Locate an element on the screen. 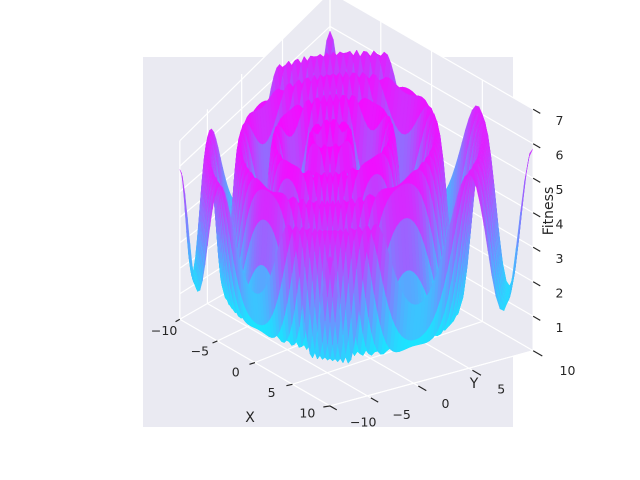 The image size is (640, 480). z-tick-label: 1 is located at coordinates (559, 327).